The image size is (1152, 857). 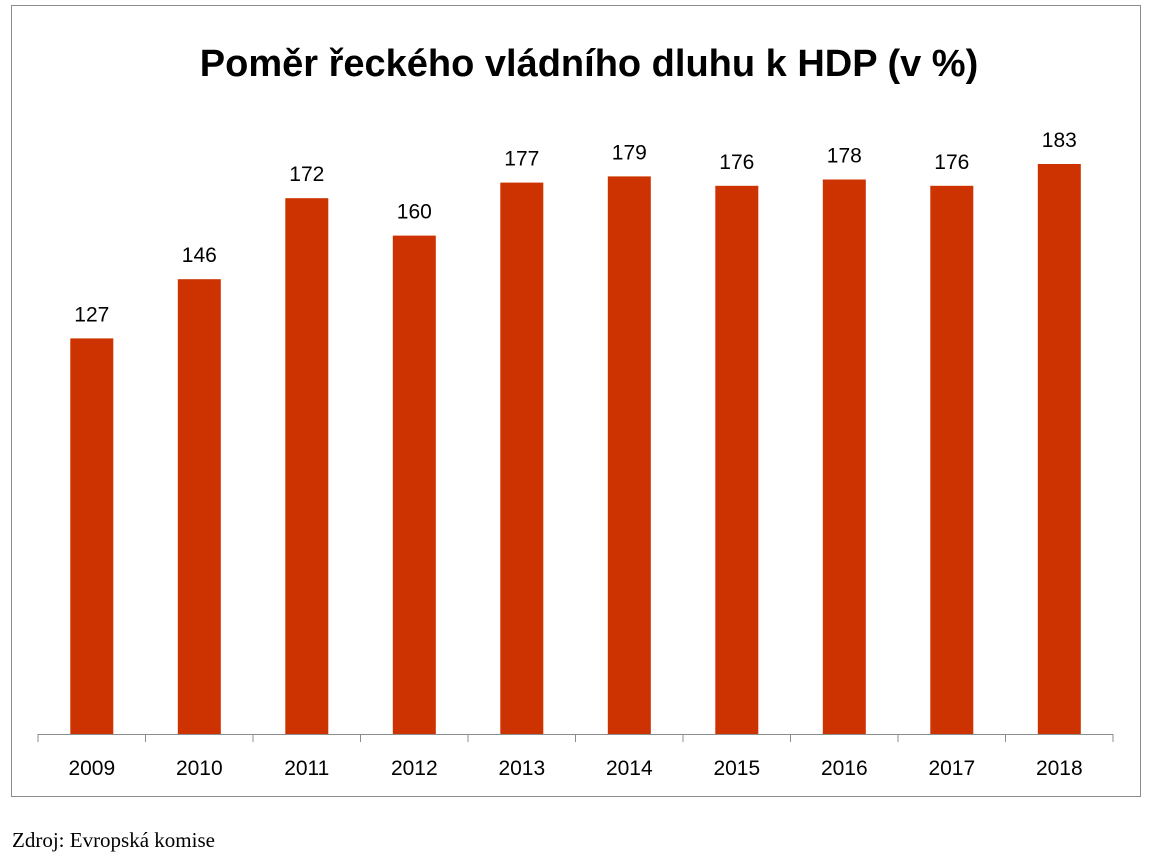 I want to click on data-label-2015: 176, so click(x=736, y=162).